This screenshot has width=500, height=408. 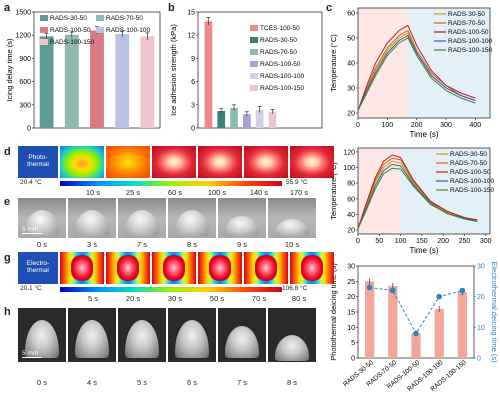 I want to click on y-tick-label: 9, so click(x=193, y=59).